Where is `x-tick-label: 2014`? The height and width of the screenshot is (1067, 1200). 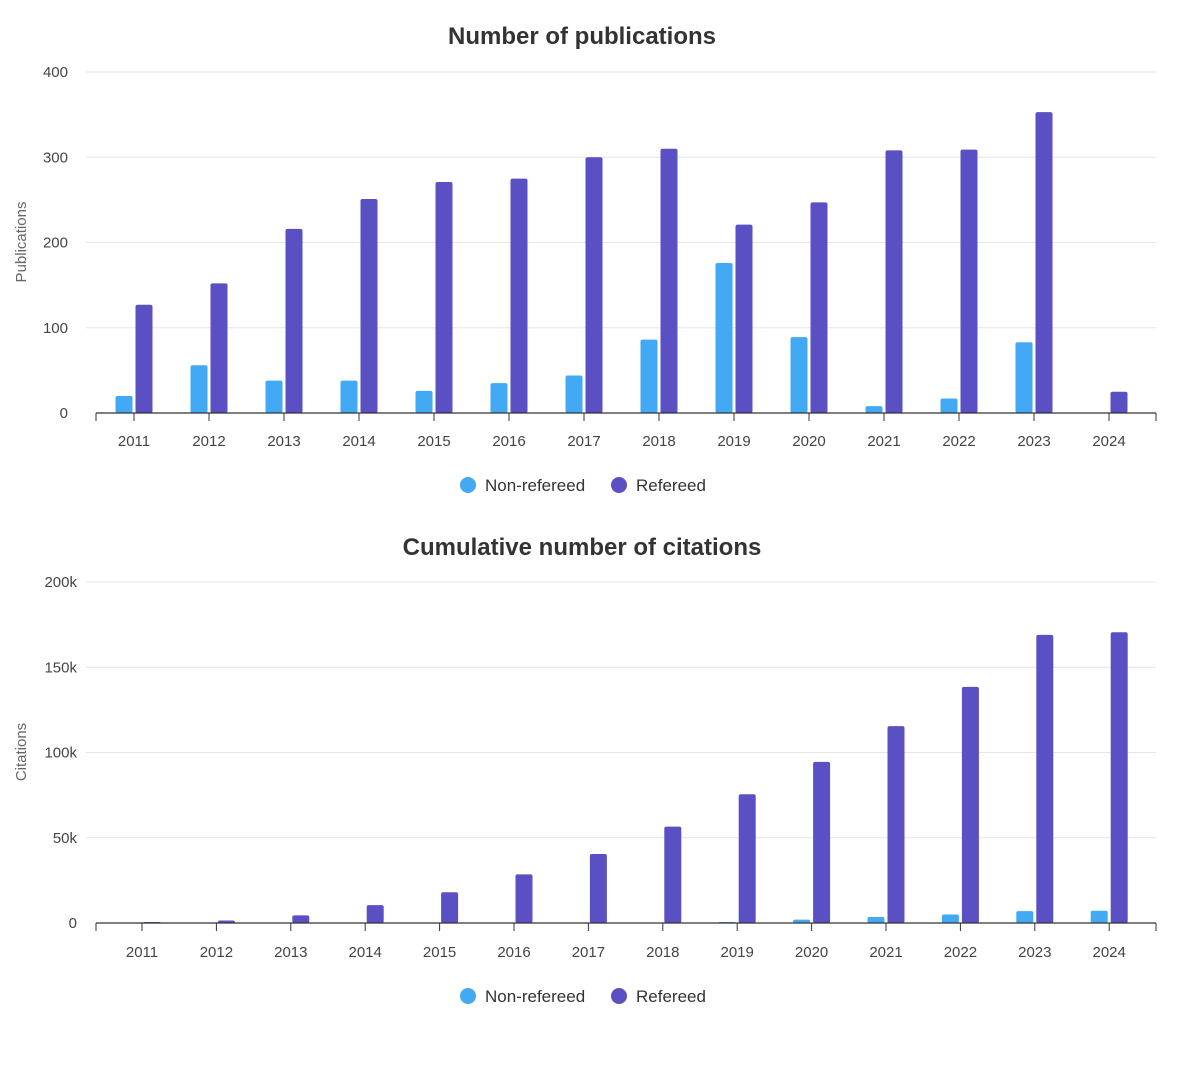
x-tick-label: 2014 is located at coordinates (365, 952).